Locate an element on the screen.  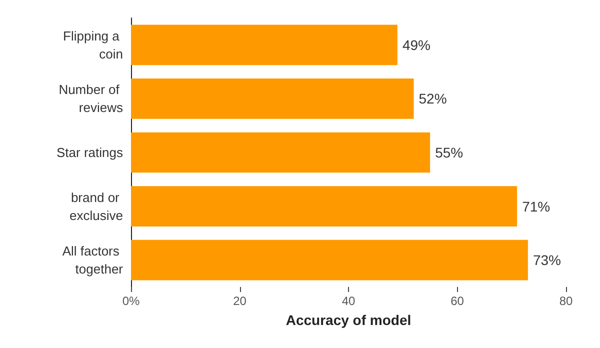
data-label: 55% is located at coordinates (449, 152).